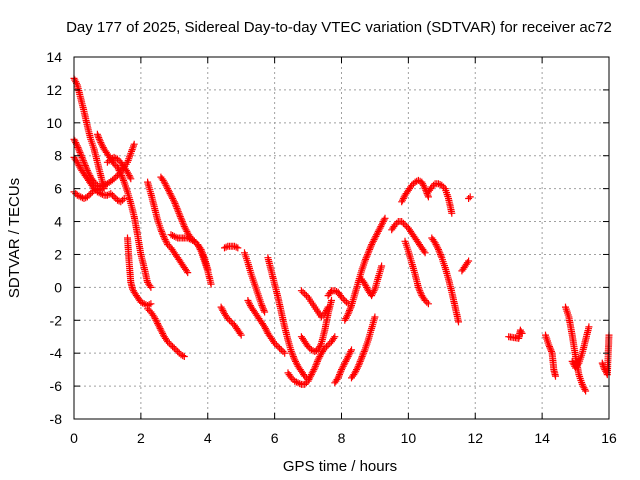 The width and height of the screenshot is (640, 480). I want to click on x-tick-label: 2, so click(141, 438).